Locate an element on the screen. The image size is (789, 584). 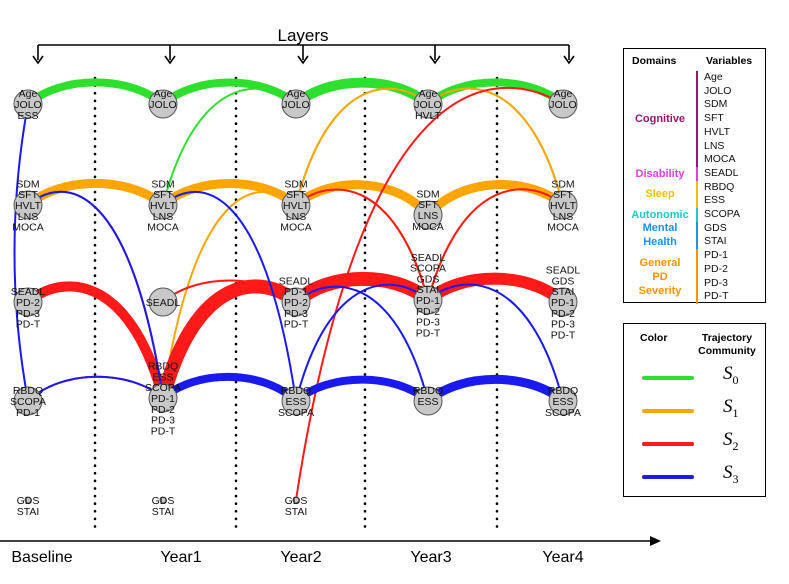
year-label: Year1 is located at coordinates (180, 557).